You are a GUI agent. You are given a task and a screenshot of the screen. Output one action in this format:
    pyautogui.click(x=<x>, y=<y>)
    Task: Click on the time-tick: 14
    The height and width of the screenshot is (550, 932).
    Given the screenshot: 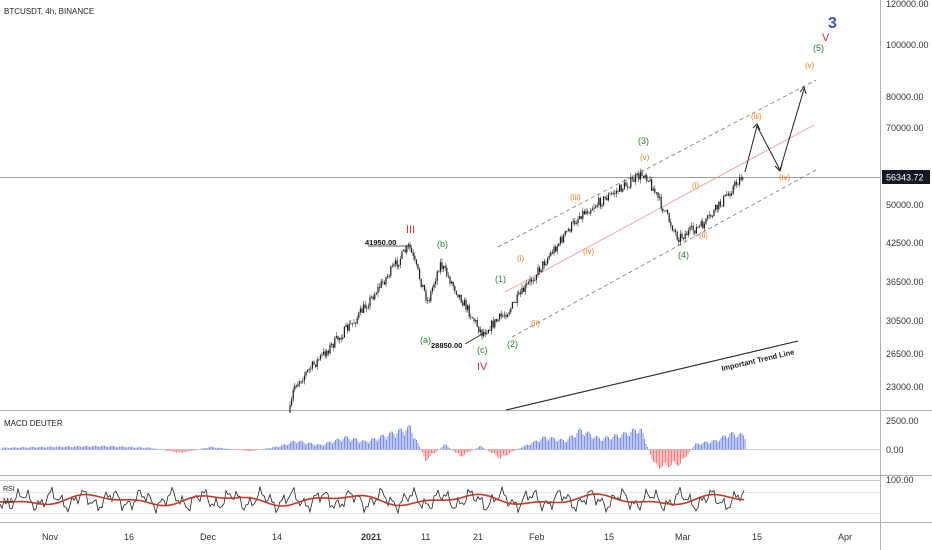 What is the action you would take?
    pyautogui.click(x=277, y=537)
    